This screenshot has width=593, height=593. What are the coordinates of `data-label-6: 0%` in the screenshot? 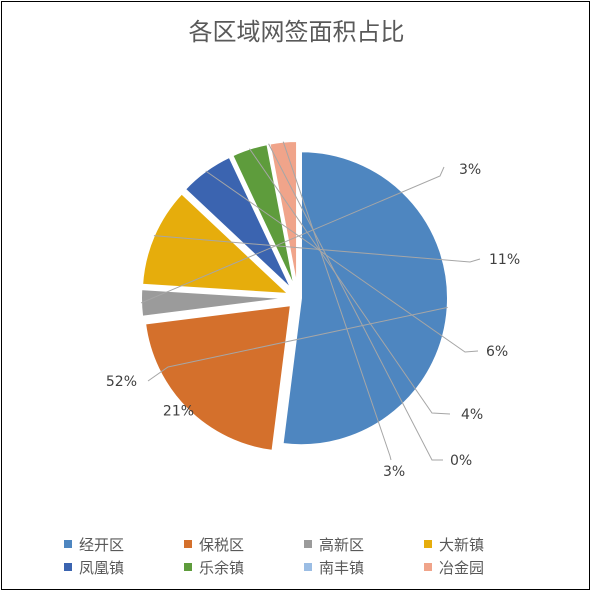 It's located at (461, 461).